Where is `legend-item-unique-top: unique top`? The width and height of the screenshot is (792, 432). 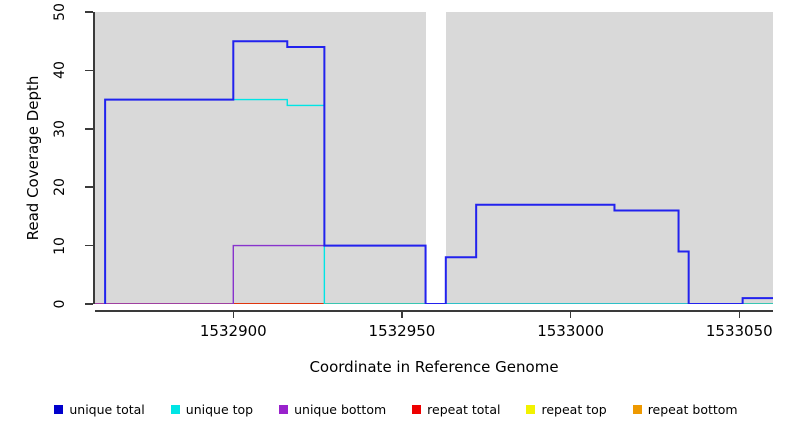
legend-item-unique-top: unique top is located at coordinates (212, 409).